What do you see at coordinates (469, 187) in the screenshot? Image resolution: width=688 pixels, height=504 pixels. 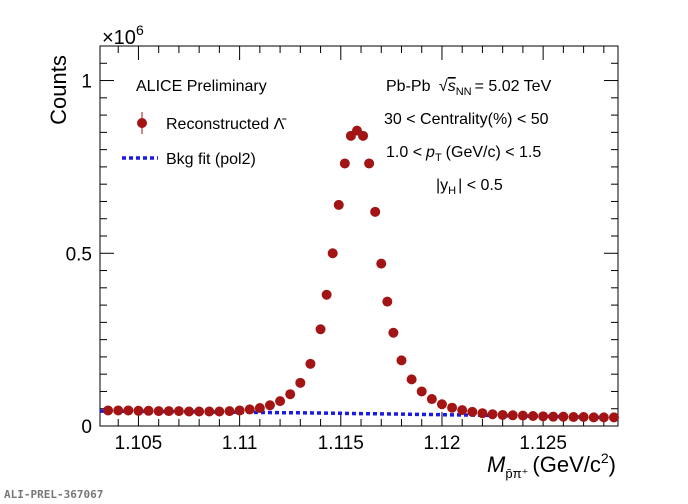 I see `annotation-rapidity: |yH | < 0.5` at bounding box center [469, 187].